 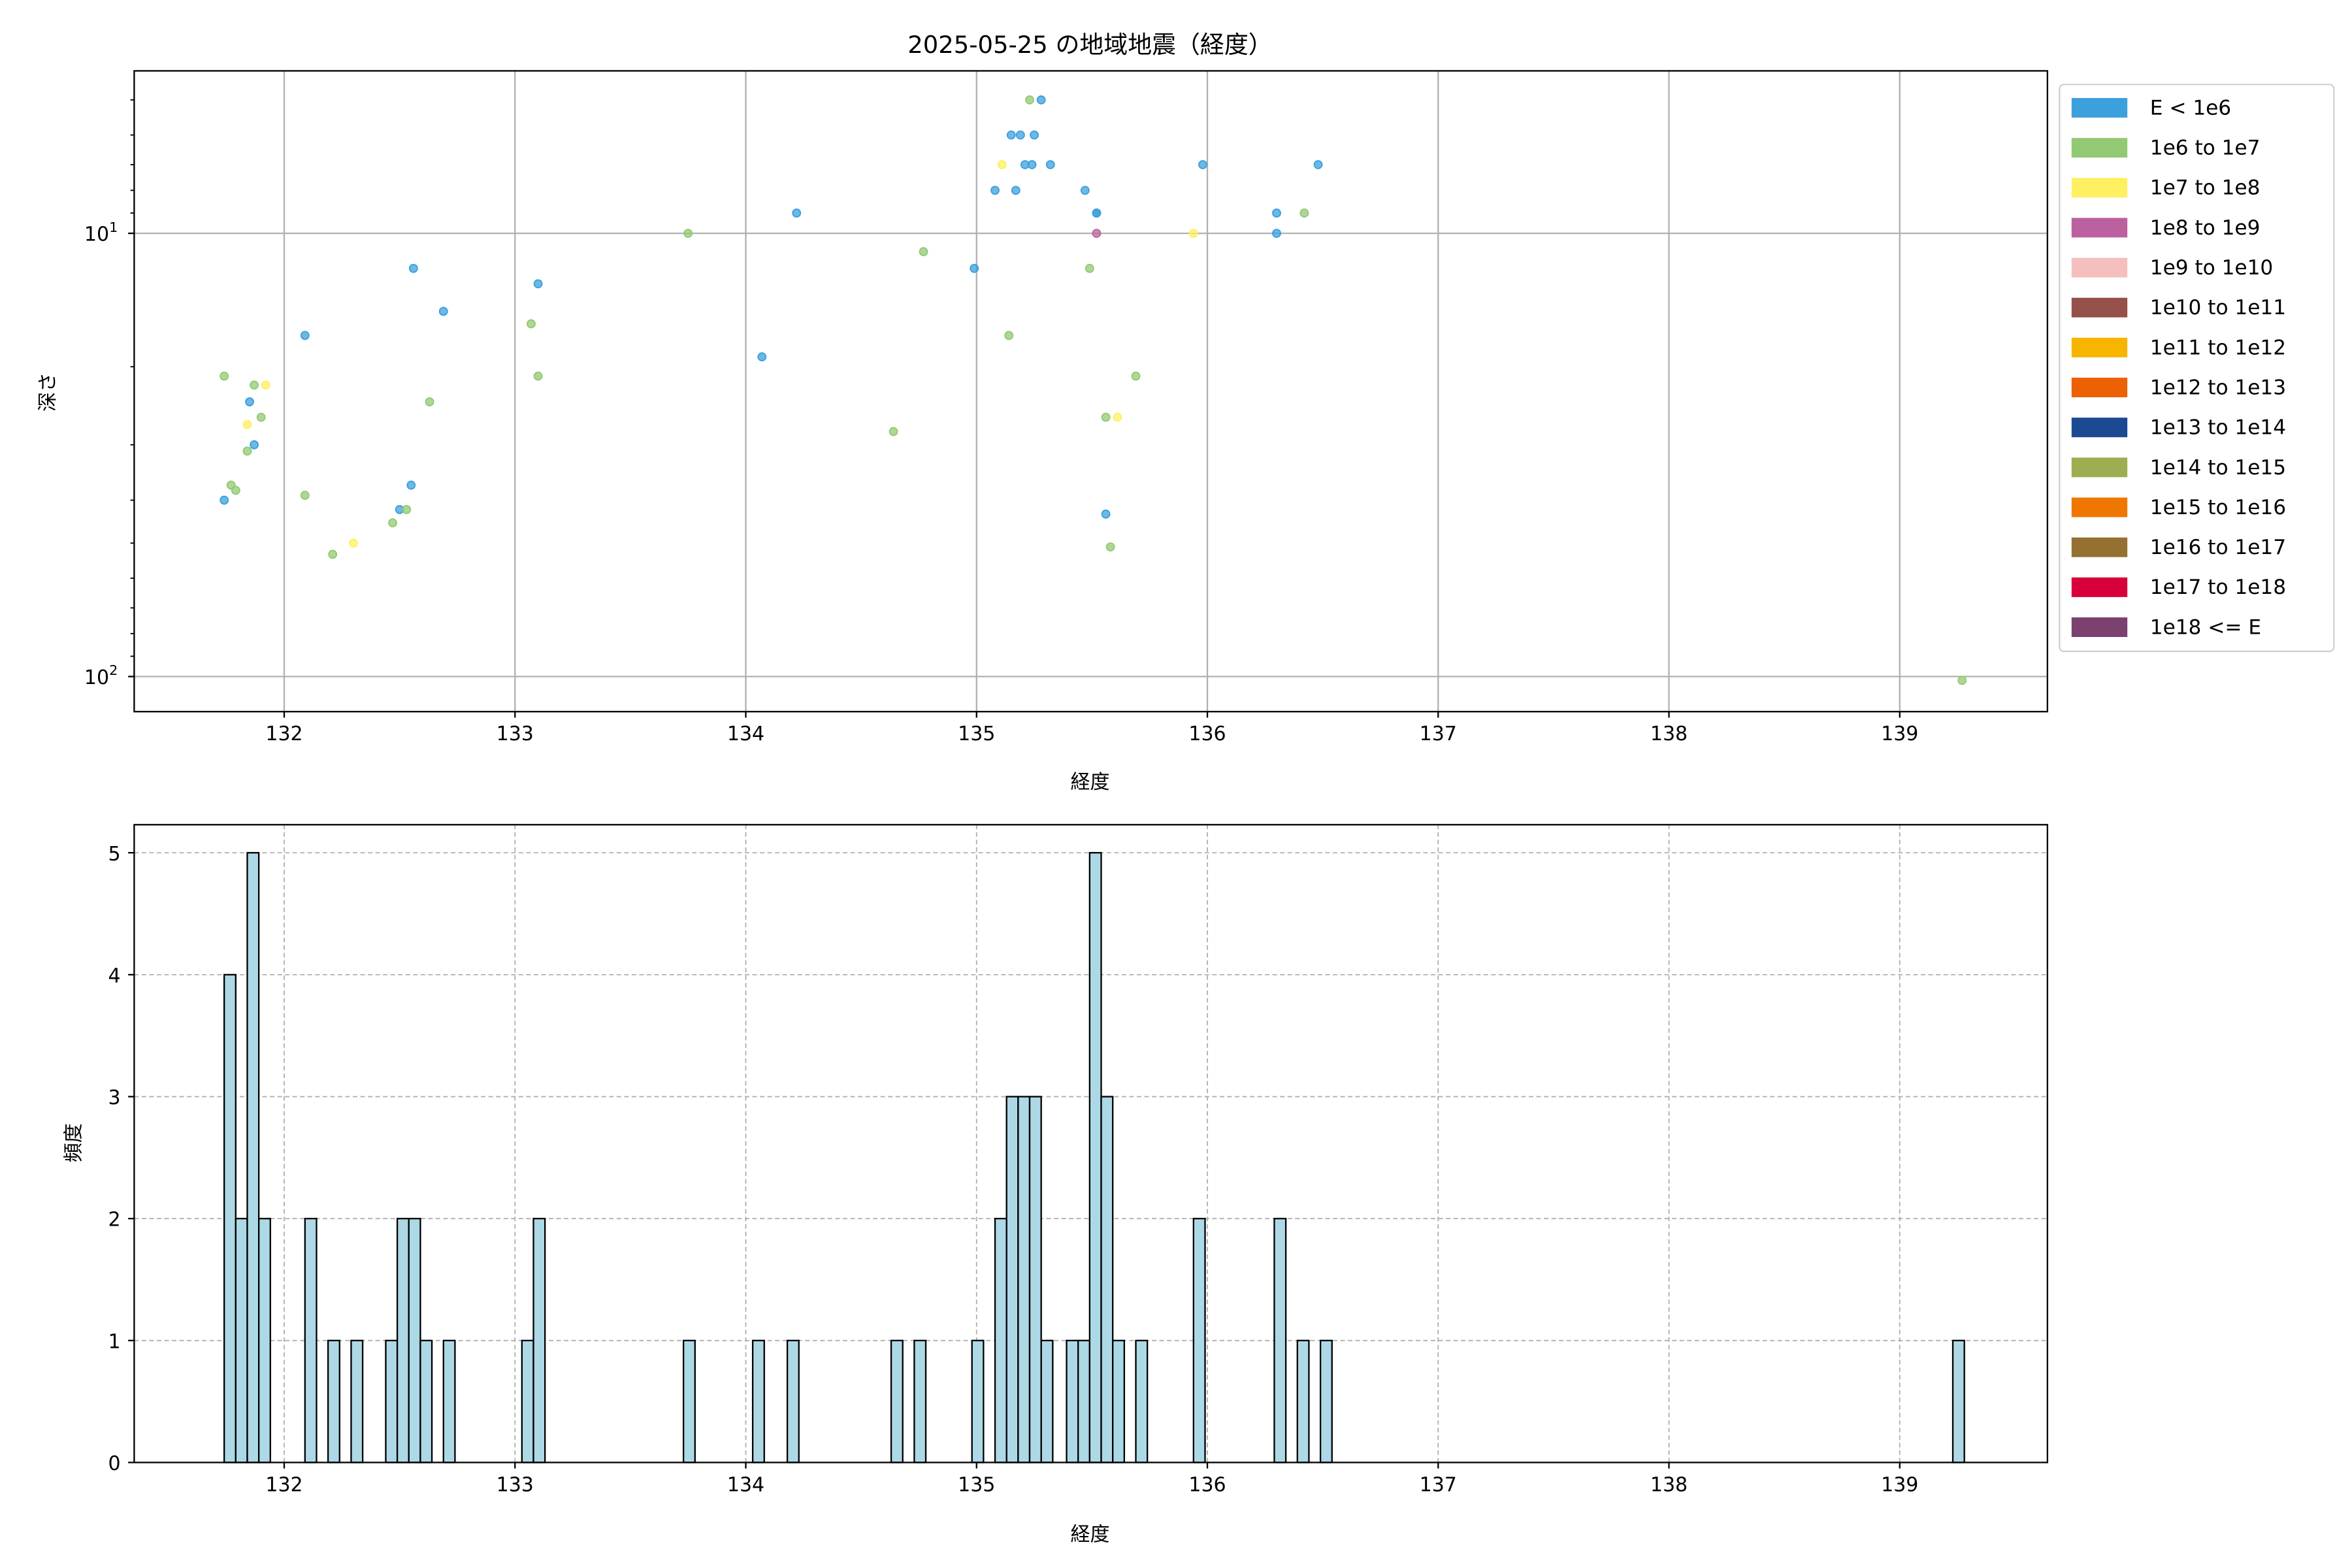 What do you see at coordinates (114, 854) in the screenshot?
I see `y-tick-label: 5` at bounding box center [114, 854].